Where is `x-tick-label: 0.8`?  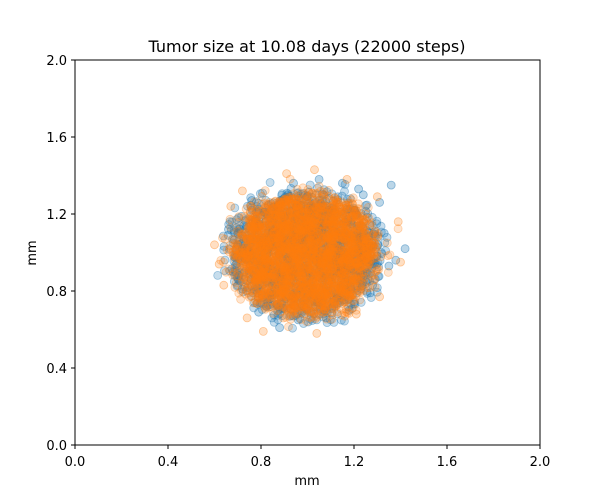
x-tick-label: 0.8 is located at coordinates (261, 462).